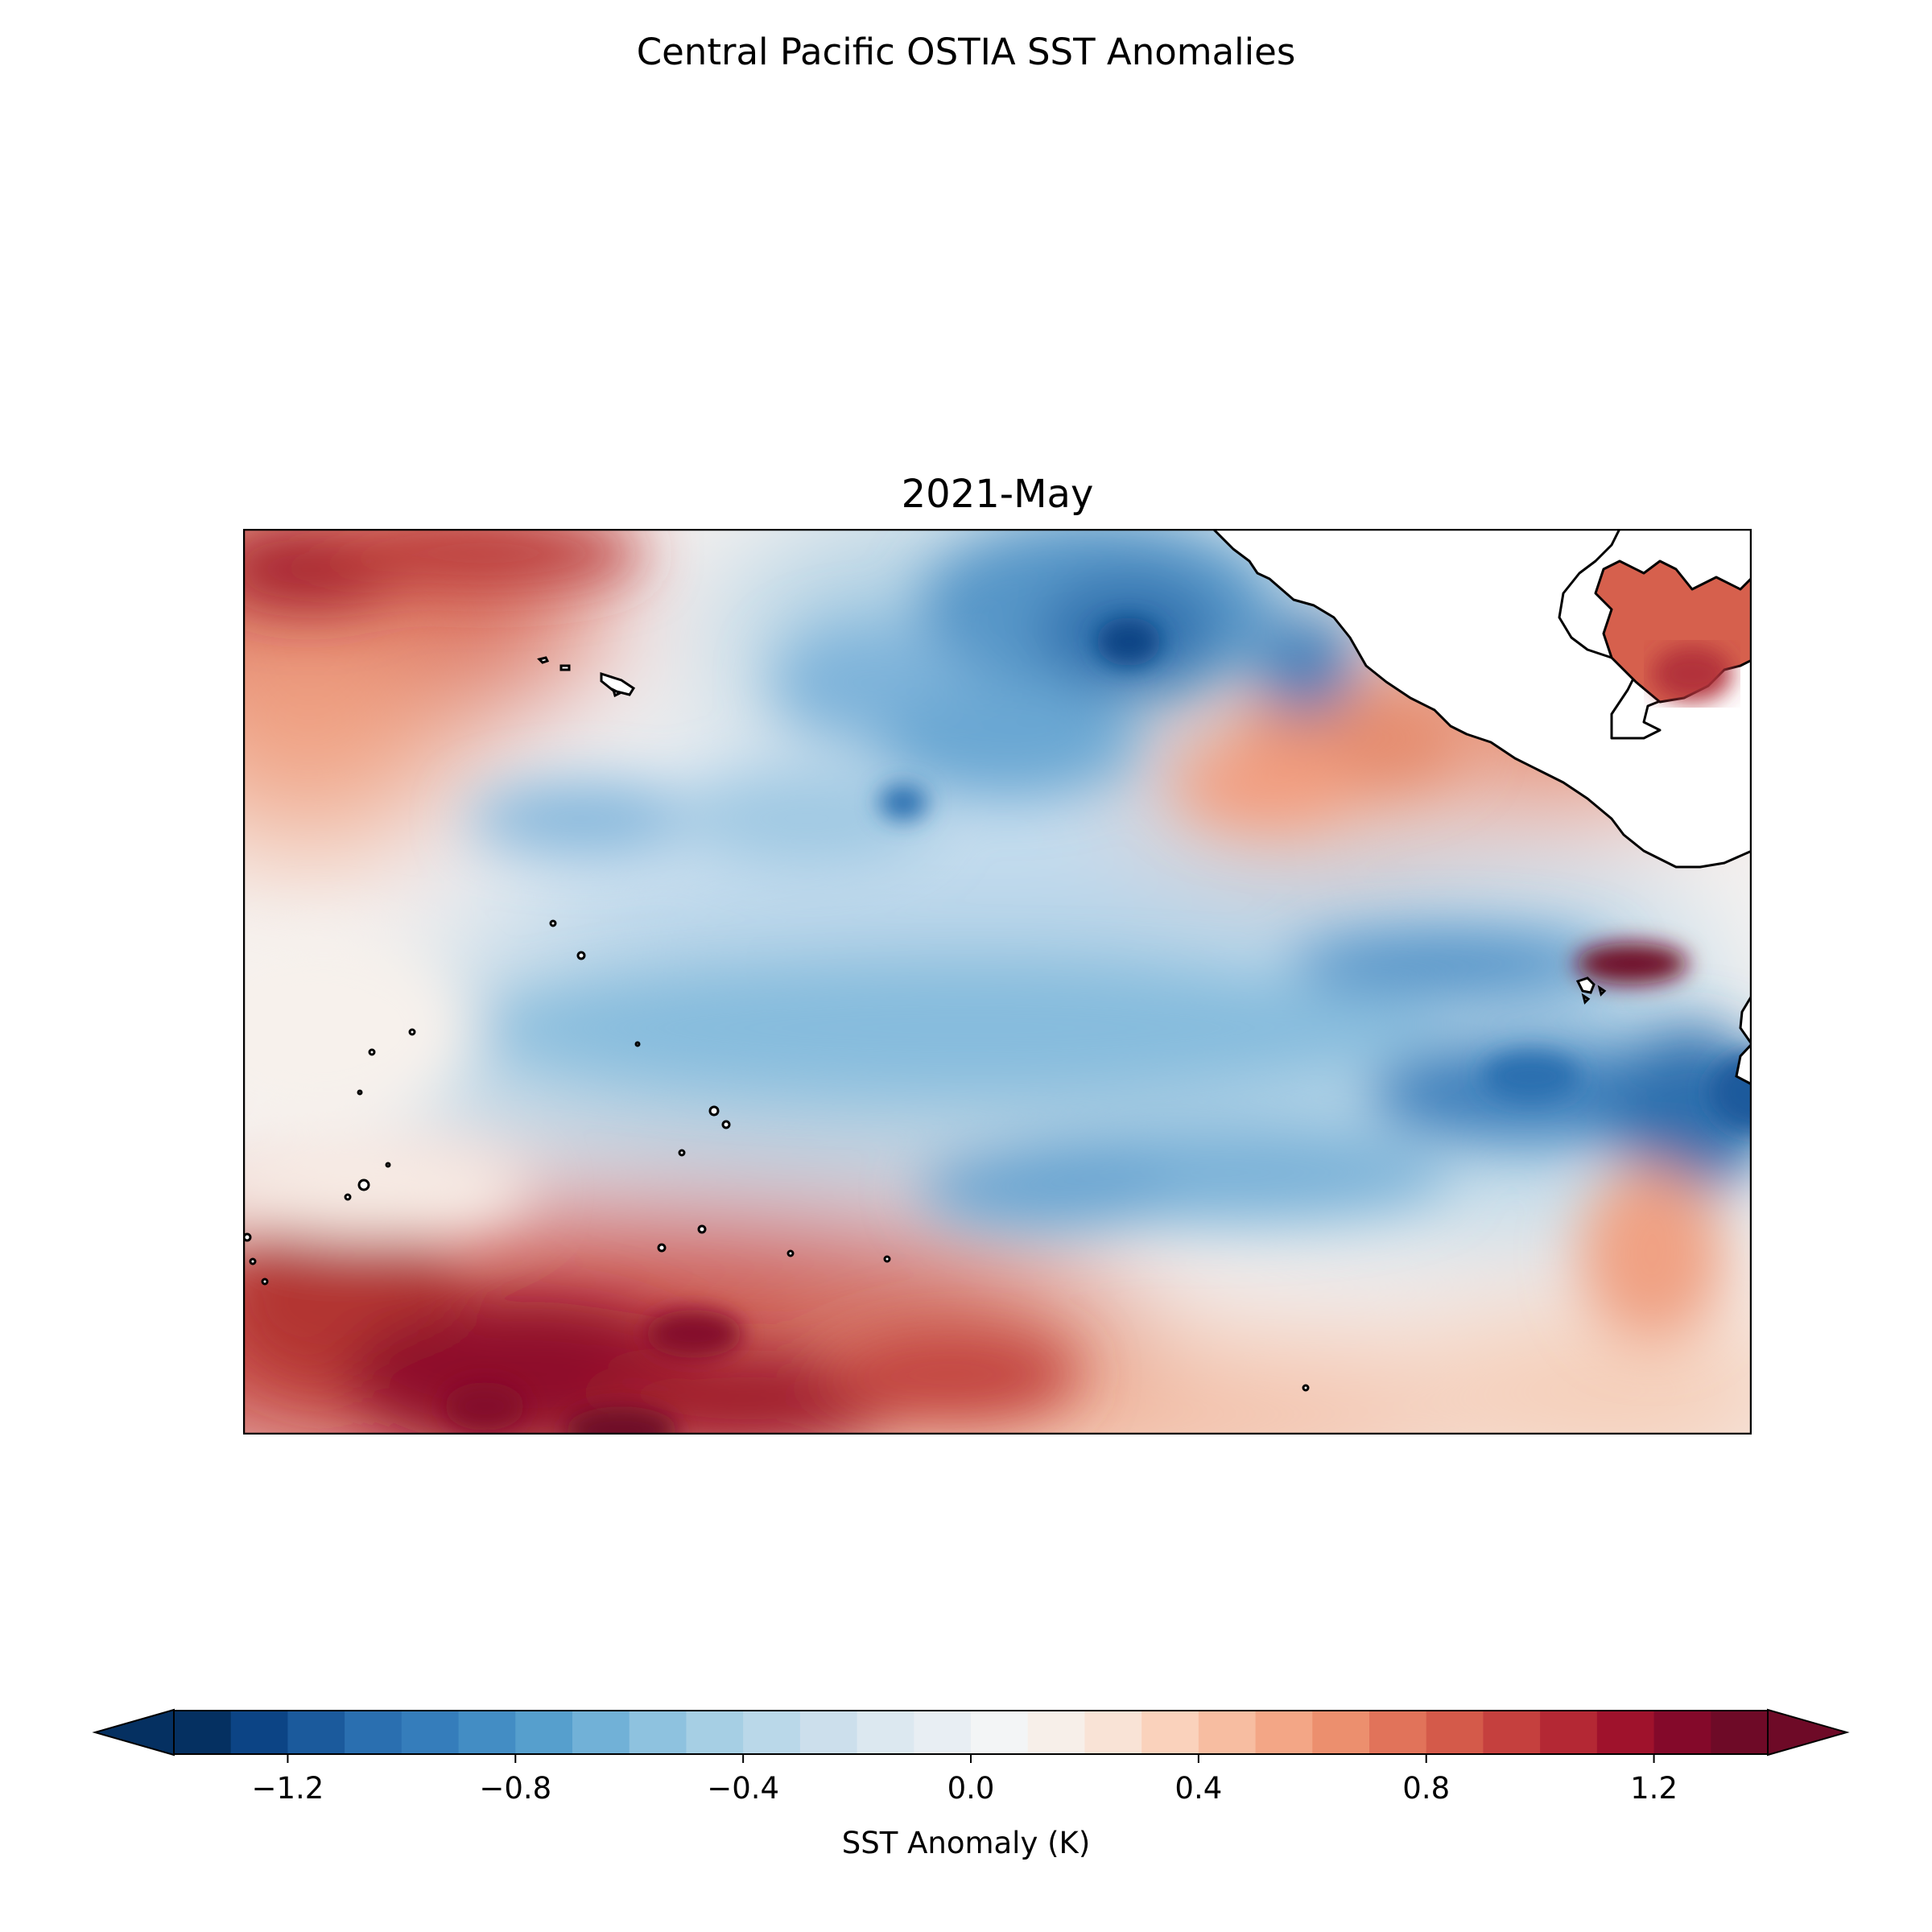  I want to click on colorbar-tick-label: −0.4, so click(743, 1788).